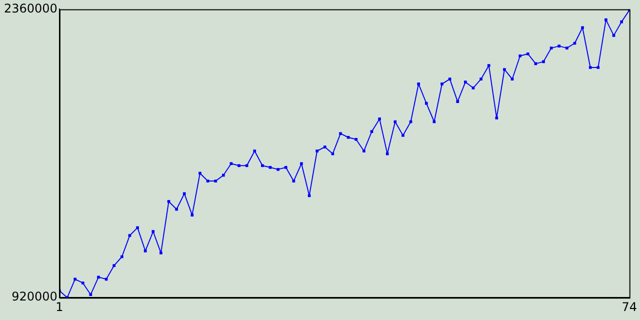 The height and width of the screenshot is (320, 640). Describe the element at coordinates (60, 307) in the screenshot. I see `x-tick-label: 1` at that location.